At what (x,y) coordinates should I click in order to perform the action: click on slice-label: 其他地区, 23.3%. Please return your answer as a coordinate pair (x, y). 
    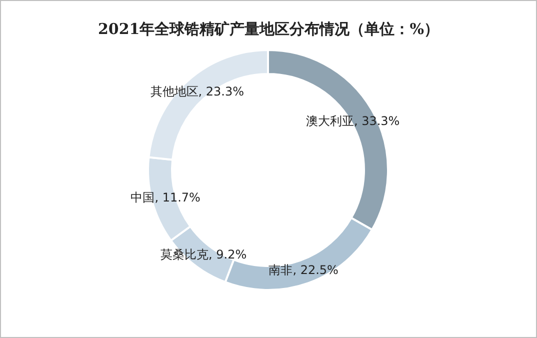
    Looking at the image, I should click on (197, 91).